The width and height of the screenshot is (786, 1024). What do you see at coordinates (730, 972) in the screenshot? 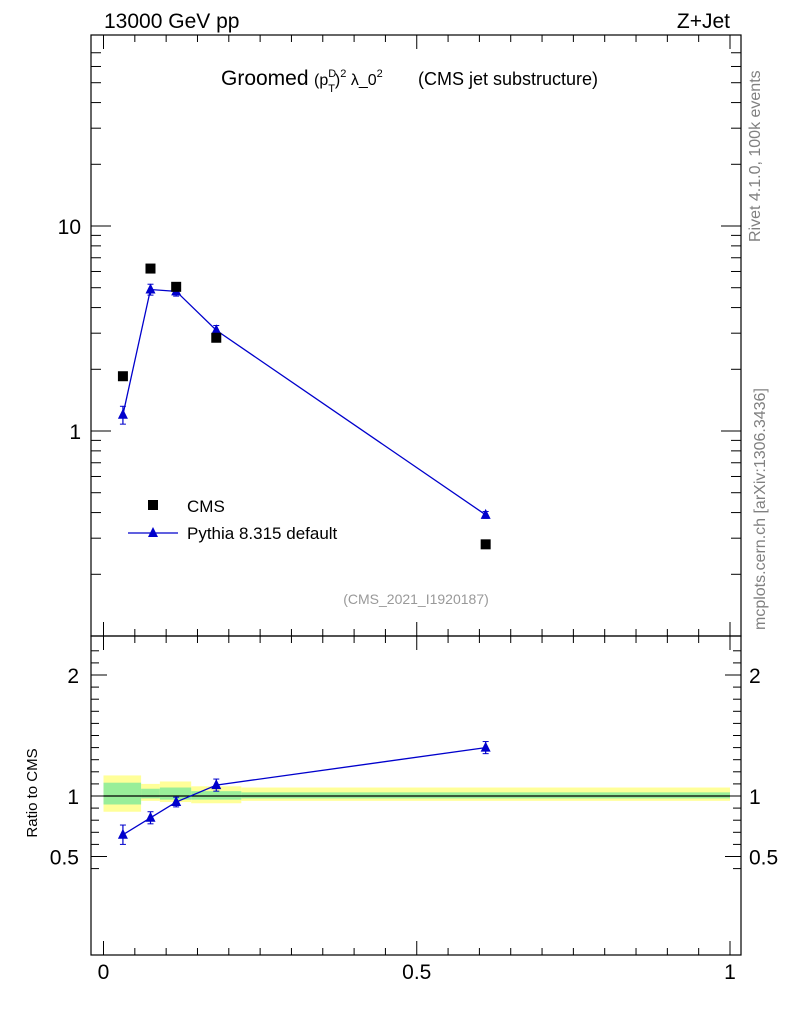
I see `x-tick-label-1: 1` at bounding box center [730, 972].